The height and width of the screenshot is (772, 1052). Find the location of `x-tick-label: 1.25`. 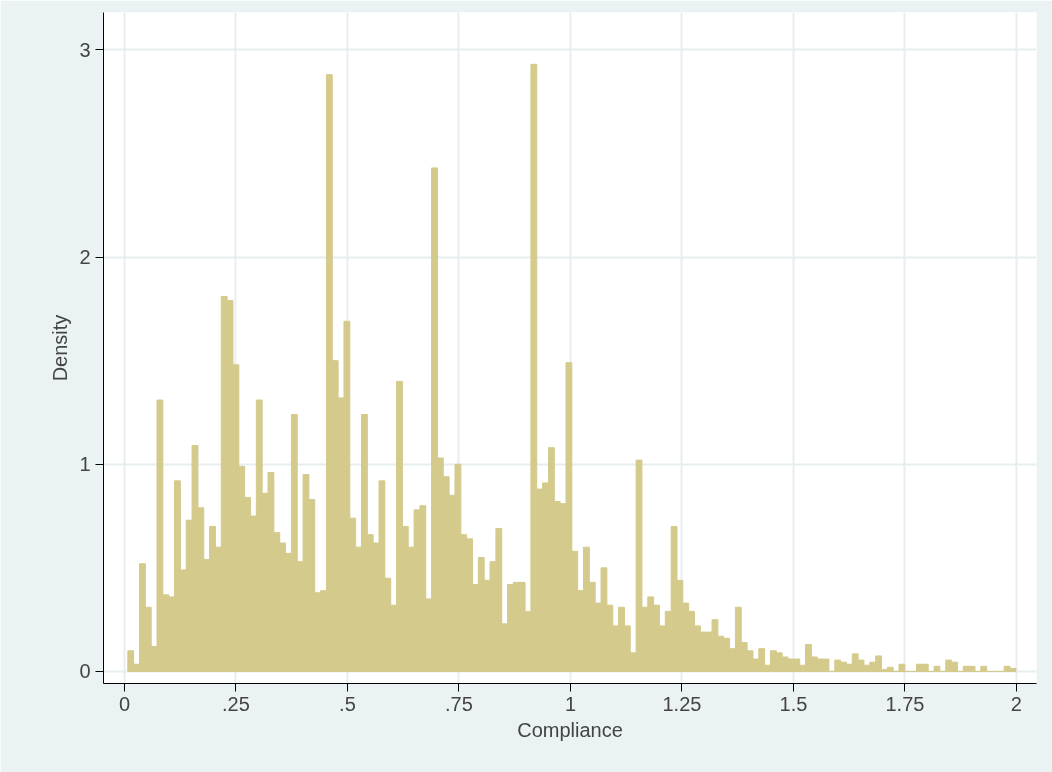

x-tick-label: 1.25 is located at coordinates (682, 703).